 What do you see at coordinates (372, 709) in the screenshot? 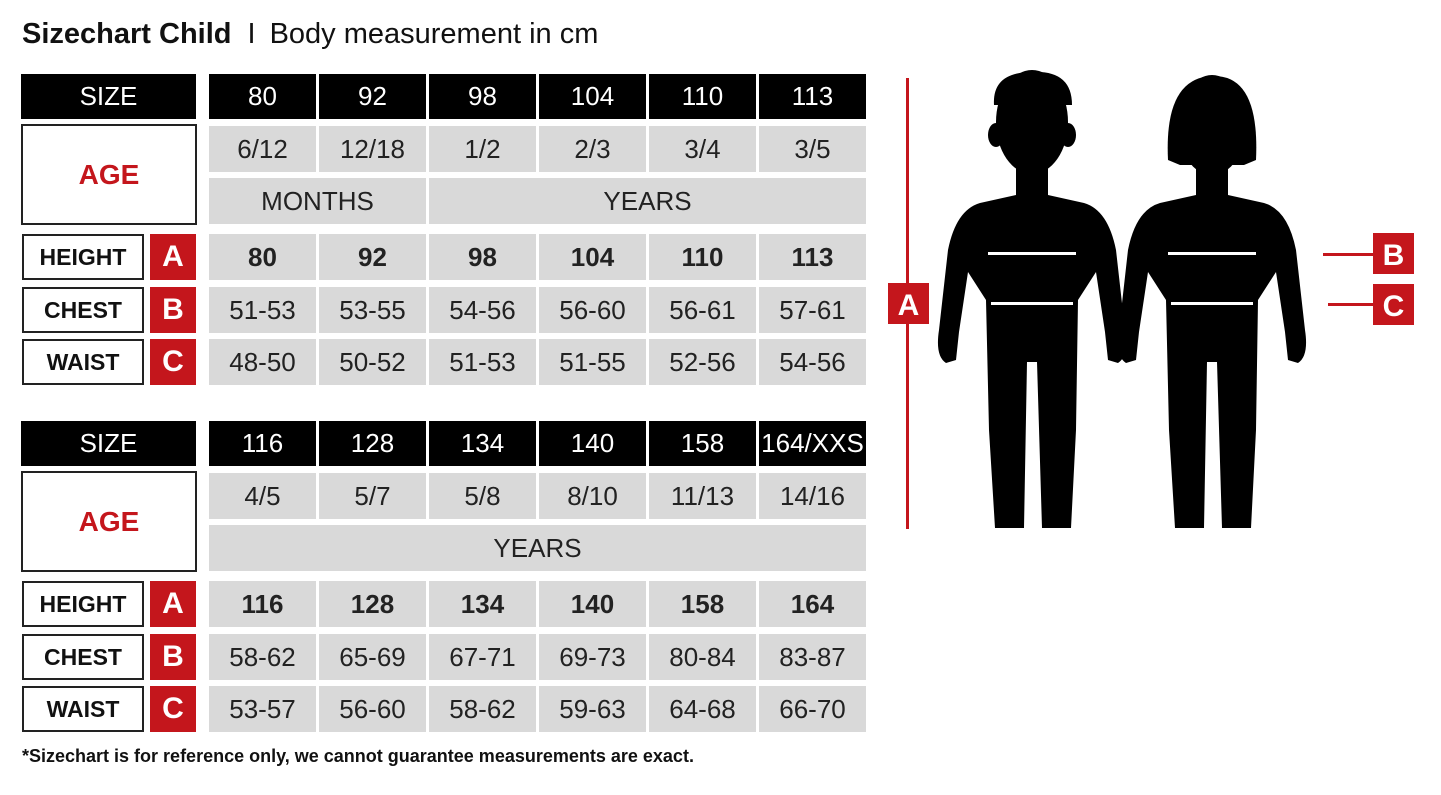
I see `waist-value-cell: 56-60` at bounding box center [372, 709].